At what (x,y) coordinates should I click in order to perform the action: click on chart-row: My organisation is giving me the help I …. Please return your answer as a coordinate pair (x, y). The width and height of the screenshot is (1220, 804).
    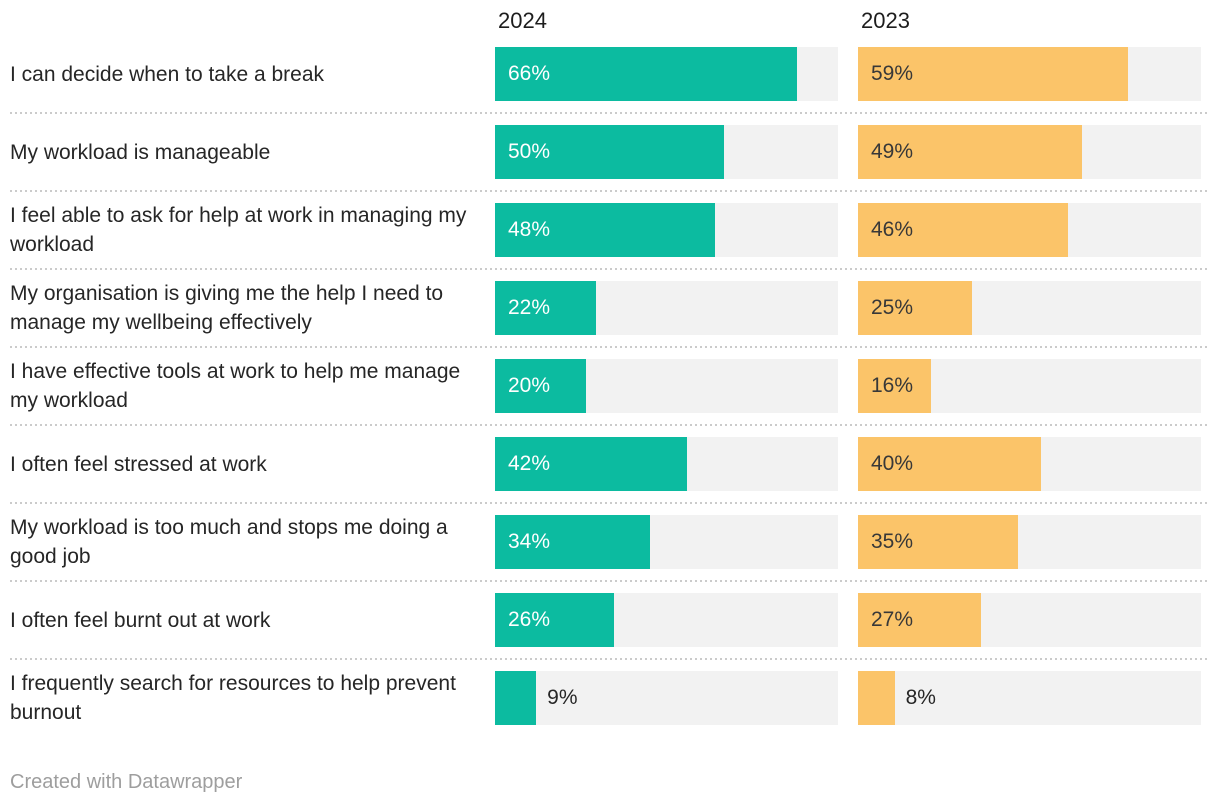
    Looking at the image, I should click on (610, 308).